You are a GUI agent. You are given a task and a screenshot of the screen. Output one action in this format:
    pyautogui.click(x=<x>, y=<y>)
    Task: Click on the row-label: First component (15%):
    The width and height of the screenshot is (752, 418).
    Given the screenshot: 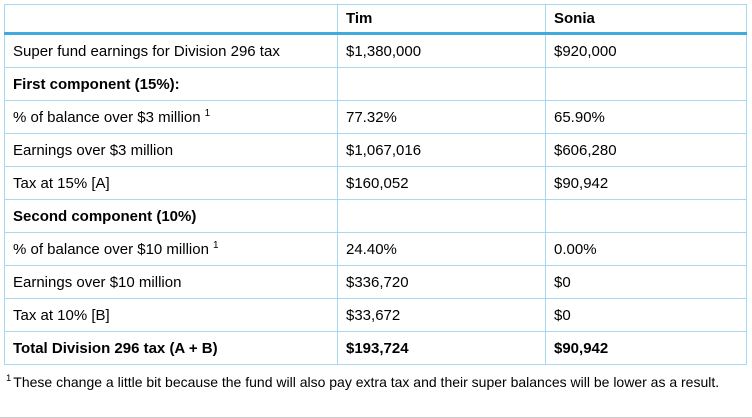 What is the action you would take?
    pyautogui.click(x=96, y=84)
    